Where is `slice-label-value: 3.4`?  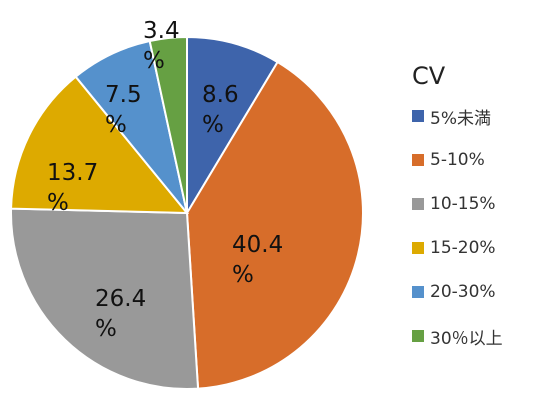 slice-label-value: 3.4 is located at coordinates (161, 31).